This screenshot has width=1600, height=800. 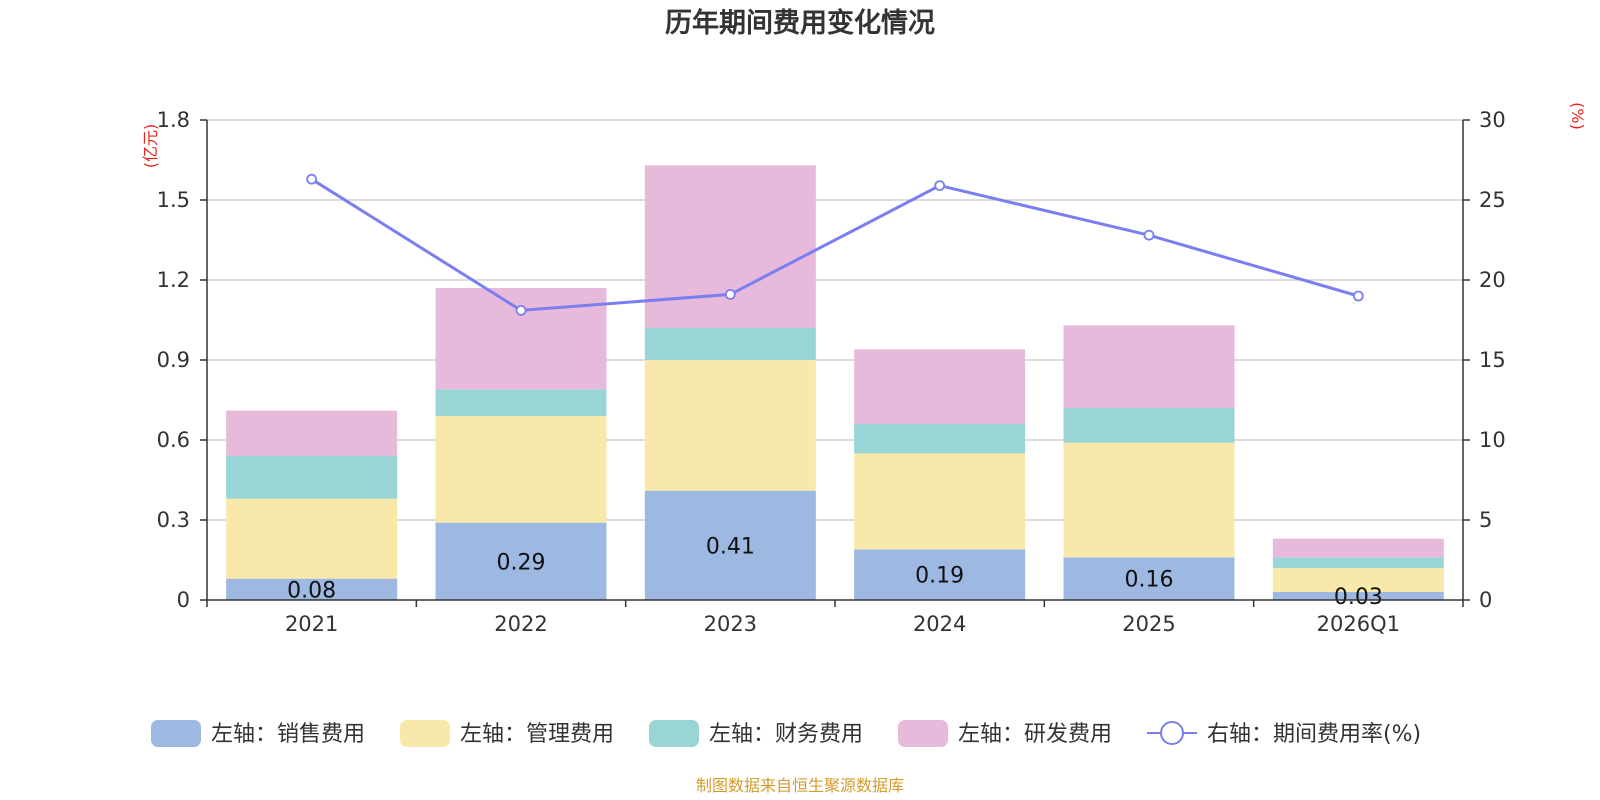 I want to click on x-tick-label: 2022, so click(x=520, y=624).